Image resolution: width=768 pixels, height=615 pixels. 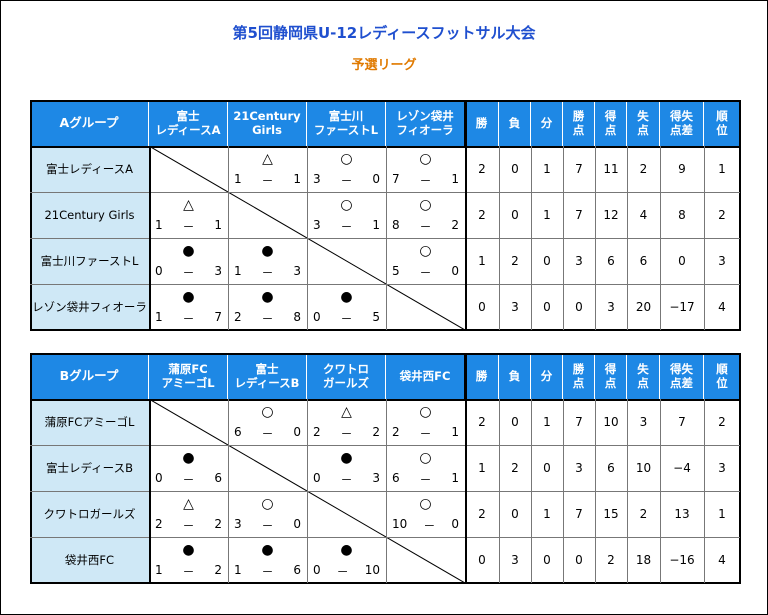 I want to click on score-opp: 8, so click(x=297, y=317).